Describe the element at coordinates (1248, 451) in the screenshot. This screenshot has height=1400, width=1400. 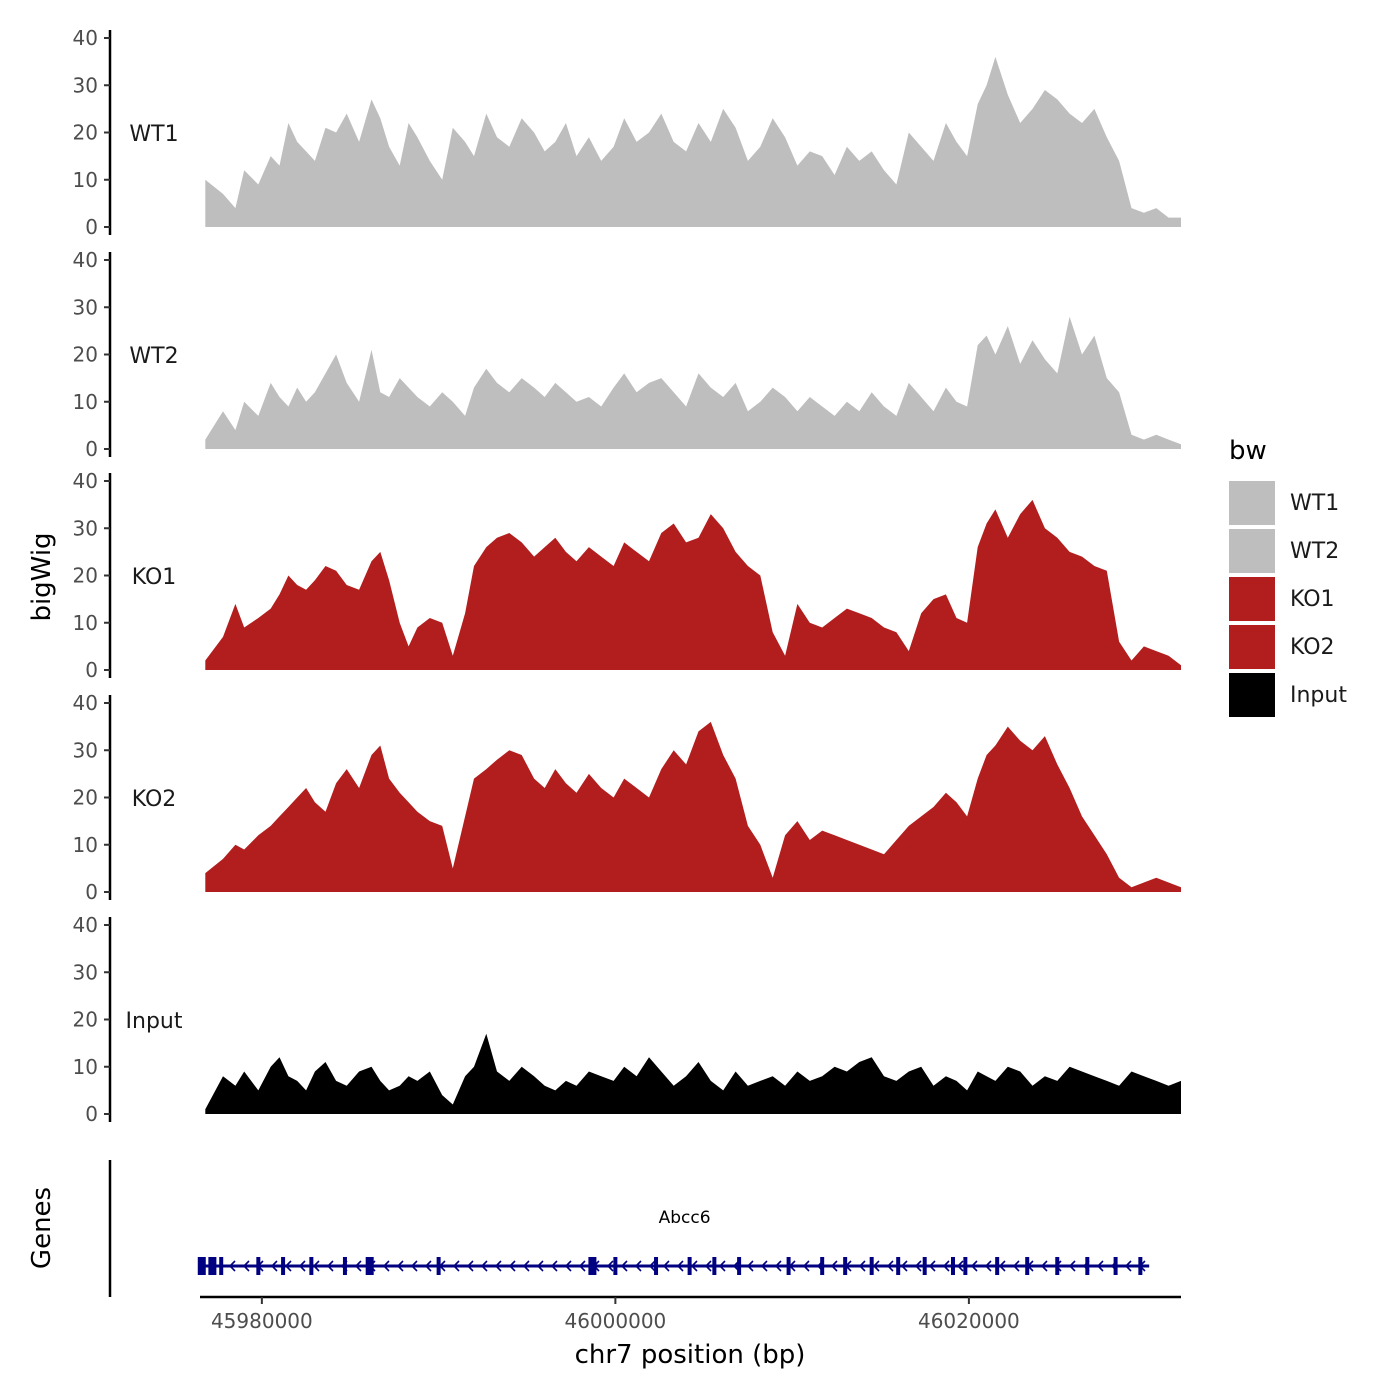
I see `legend-title: bw` at that location.